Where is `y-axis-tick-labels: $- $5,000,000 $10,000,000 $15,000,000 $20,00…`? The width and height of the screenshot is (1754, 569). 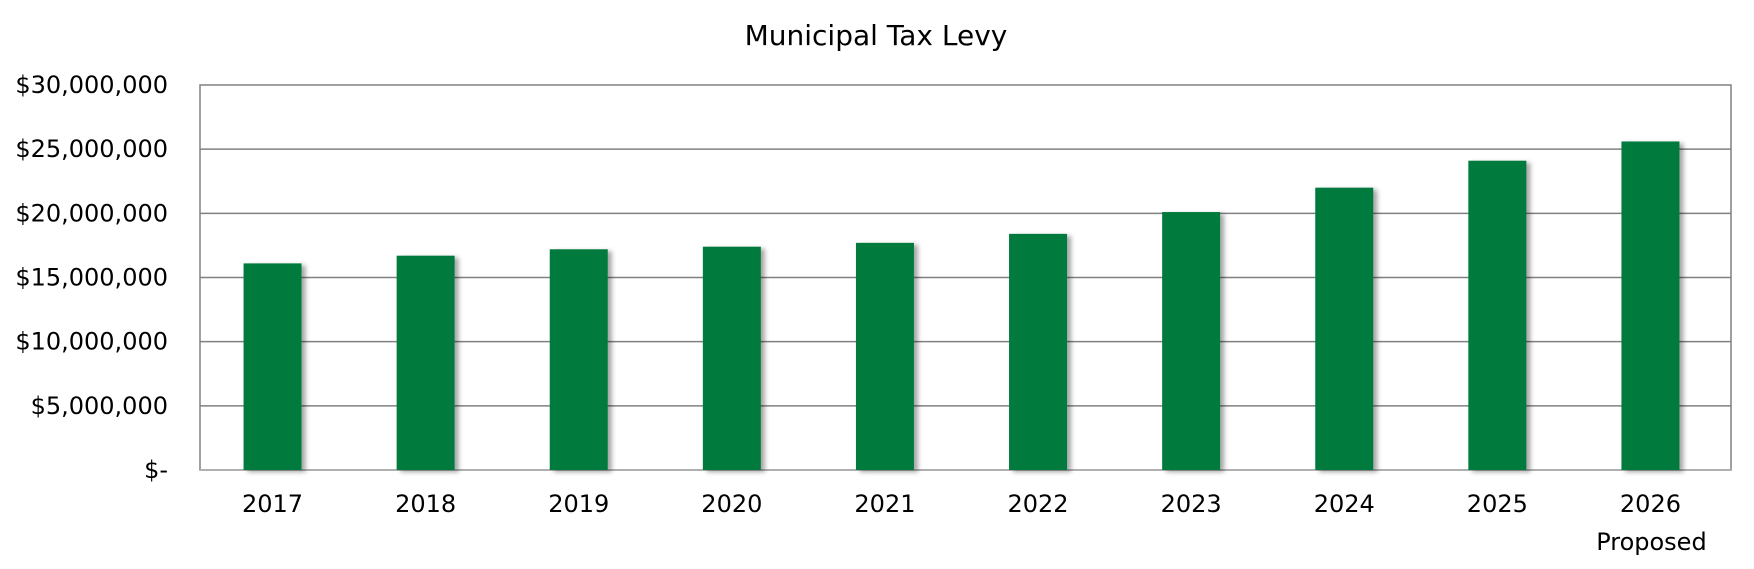
y-axis-tick-labels: $- $5,000,000 $10,000,000 $15,000,000 $20,00… is located at coordinates (91, 277).